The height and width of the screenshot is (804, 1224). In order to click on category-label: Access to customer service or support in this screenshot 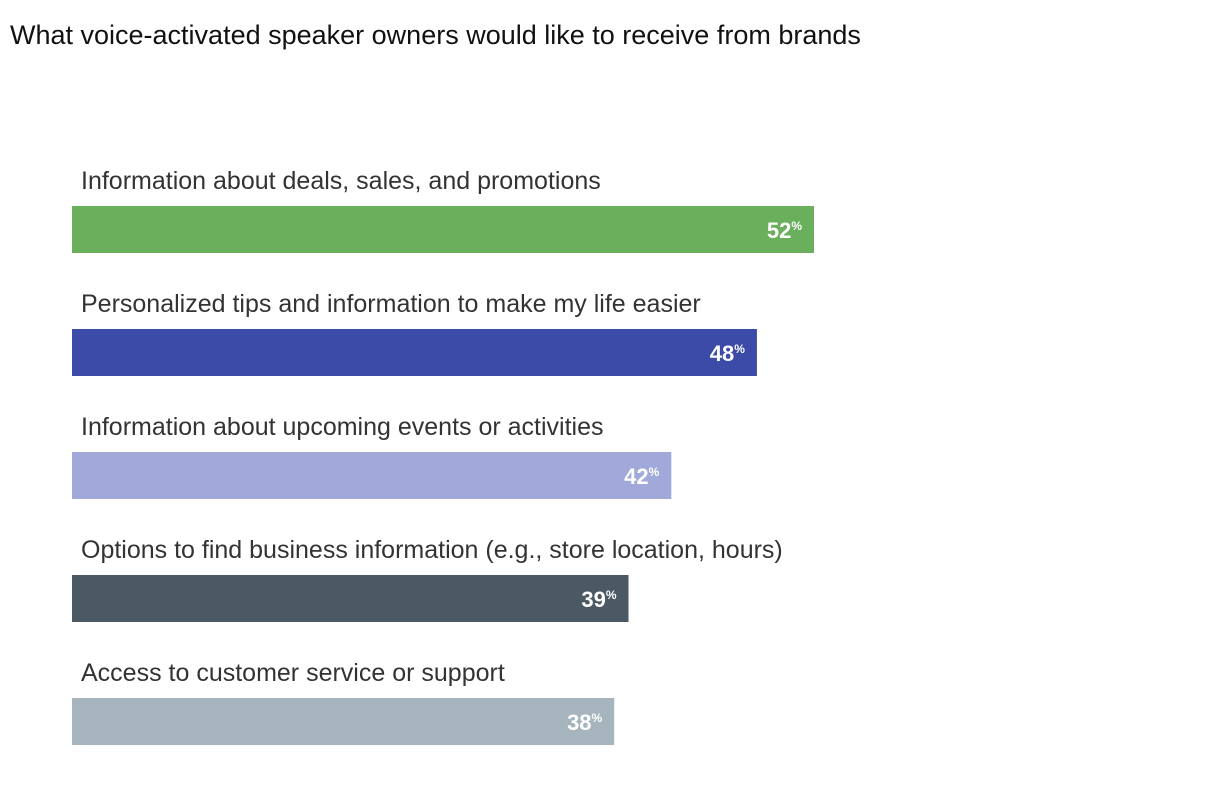, I will do `click(293, 673)`.